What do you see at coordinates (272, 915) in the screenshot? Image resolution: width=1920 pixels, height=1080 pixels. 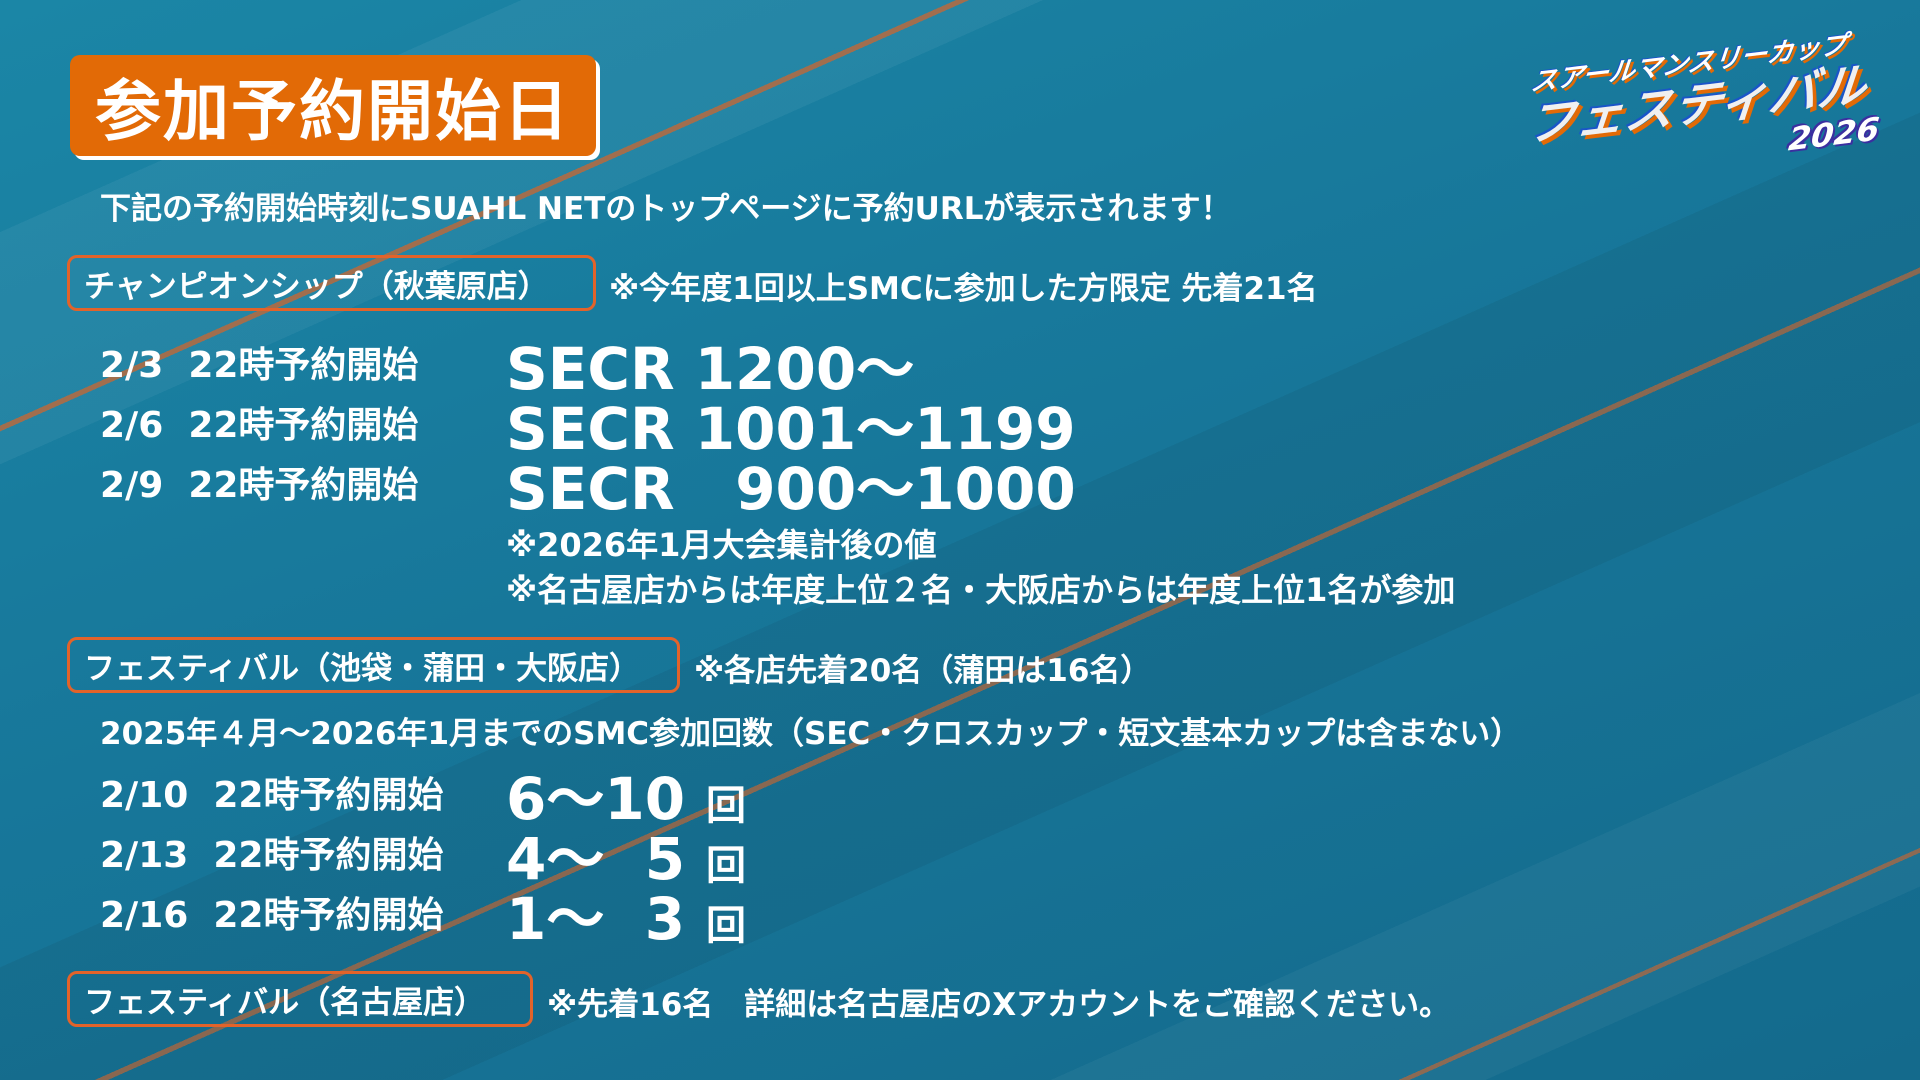 I see `schedule-date: 2/16 22時予約開始` at bounding box center [272, 915].